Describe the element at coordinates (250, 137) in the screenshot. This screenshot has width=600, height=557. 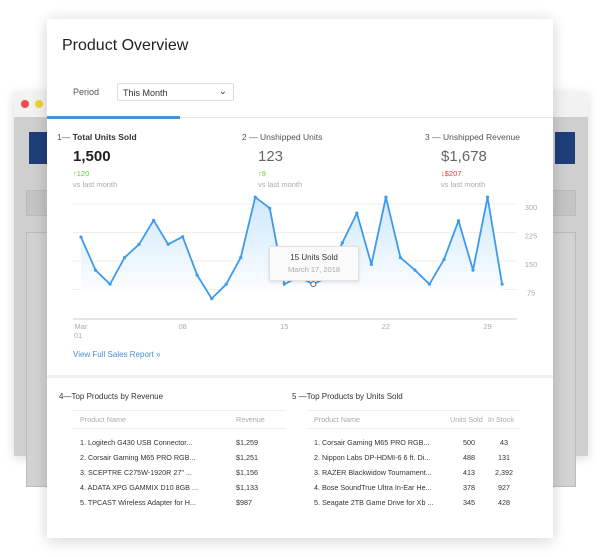
I see `kpi-number: 2 —` at that location.